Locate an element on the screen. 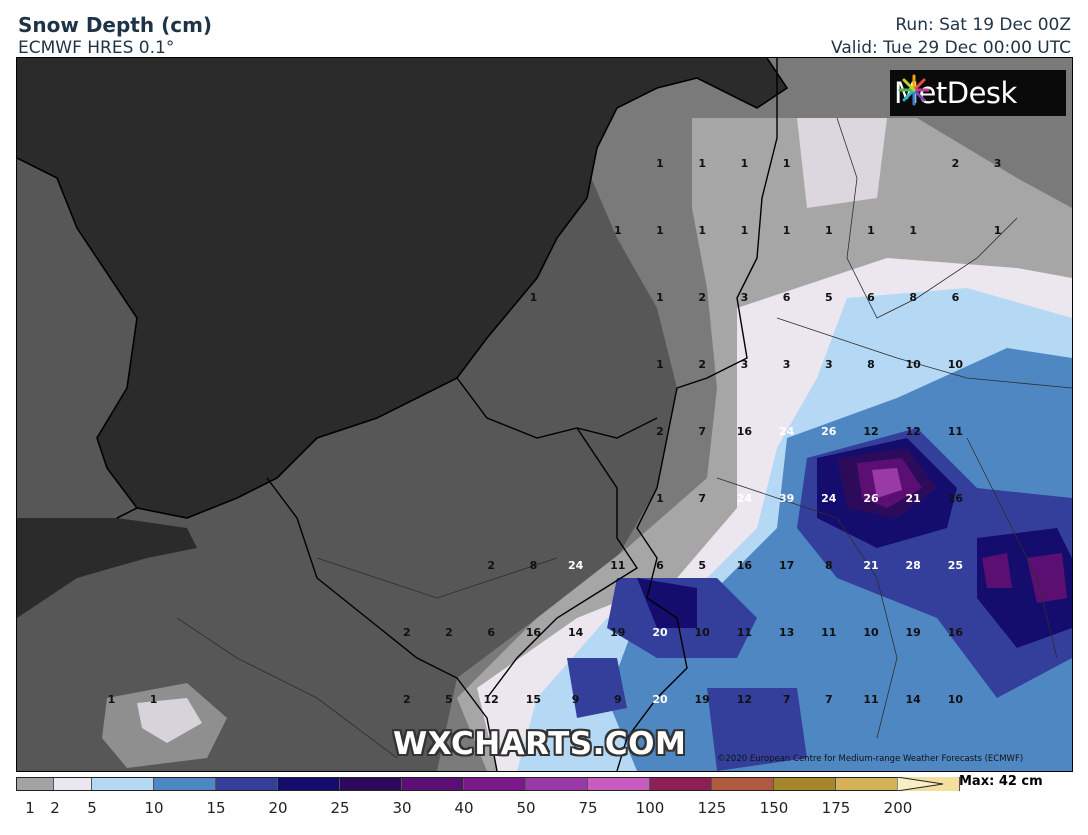  snow-20cm-area-west is located at coordinates (667, 603).